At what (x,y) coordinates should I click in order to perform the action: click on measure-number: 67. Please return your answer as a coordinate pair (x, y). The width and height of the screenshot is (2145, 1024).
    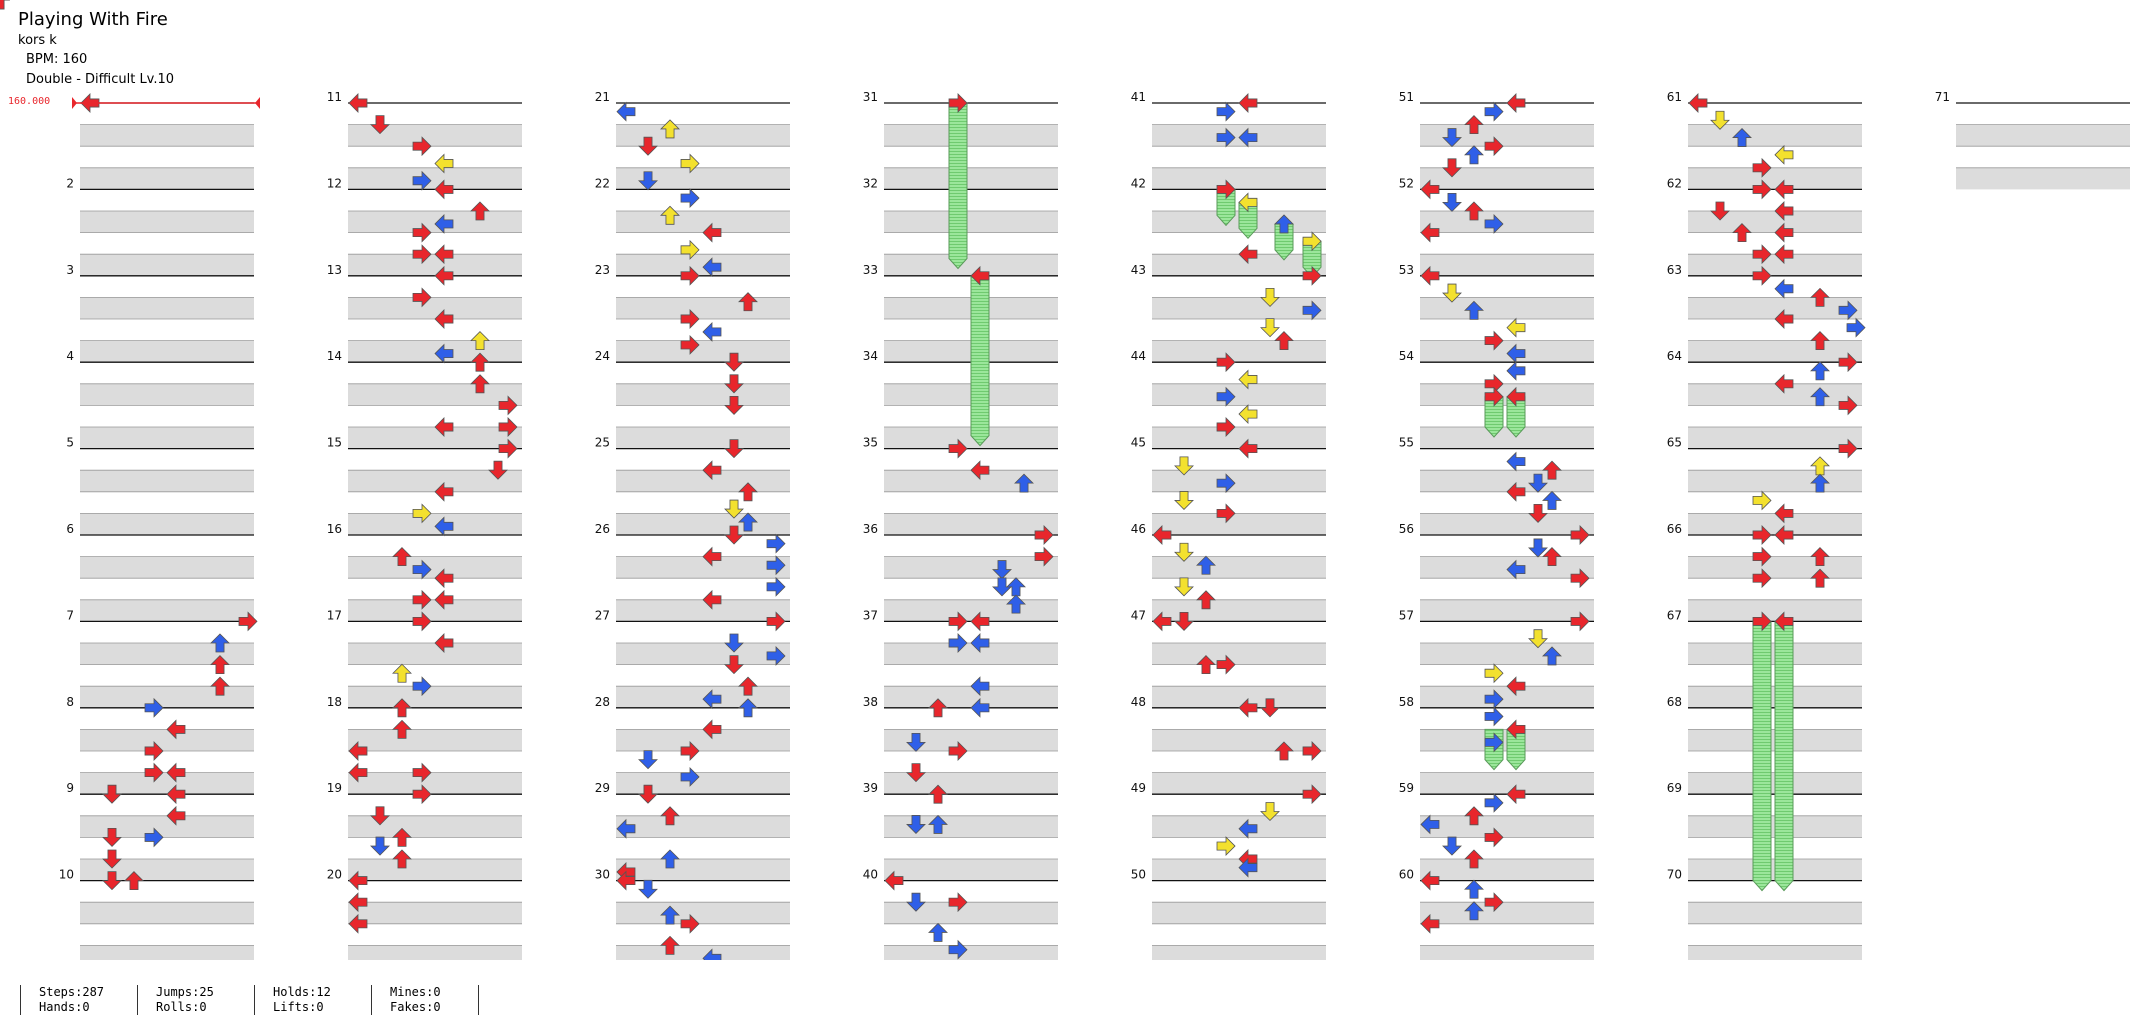
    Looking at the image, I should click on (1674, 615).